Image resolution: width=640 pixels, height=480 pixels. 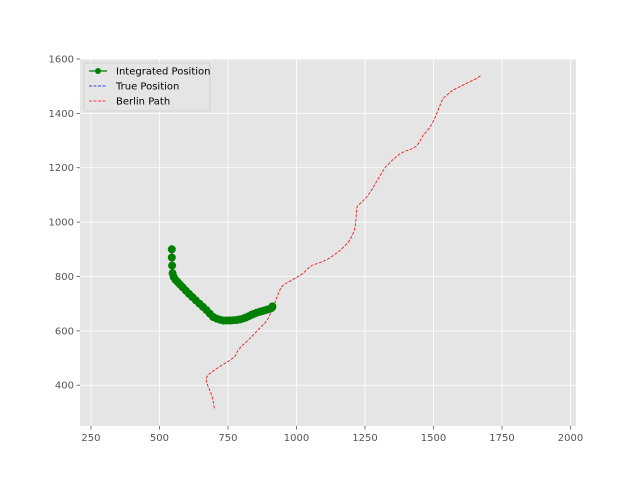 I want to click on legend-label-true-position: True Position, so click(x=147, y=87).